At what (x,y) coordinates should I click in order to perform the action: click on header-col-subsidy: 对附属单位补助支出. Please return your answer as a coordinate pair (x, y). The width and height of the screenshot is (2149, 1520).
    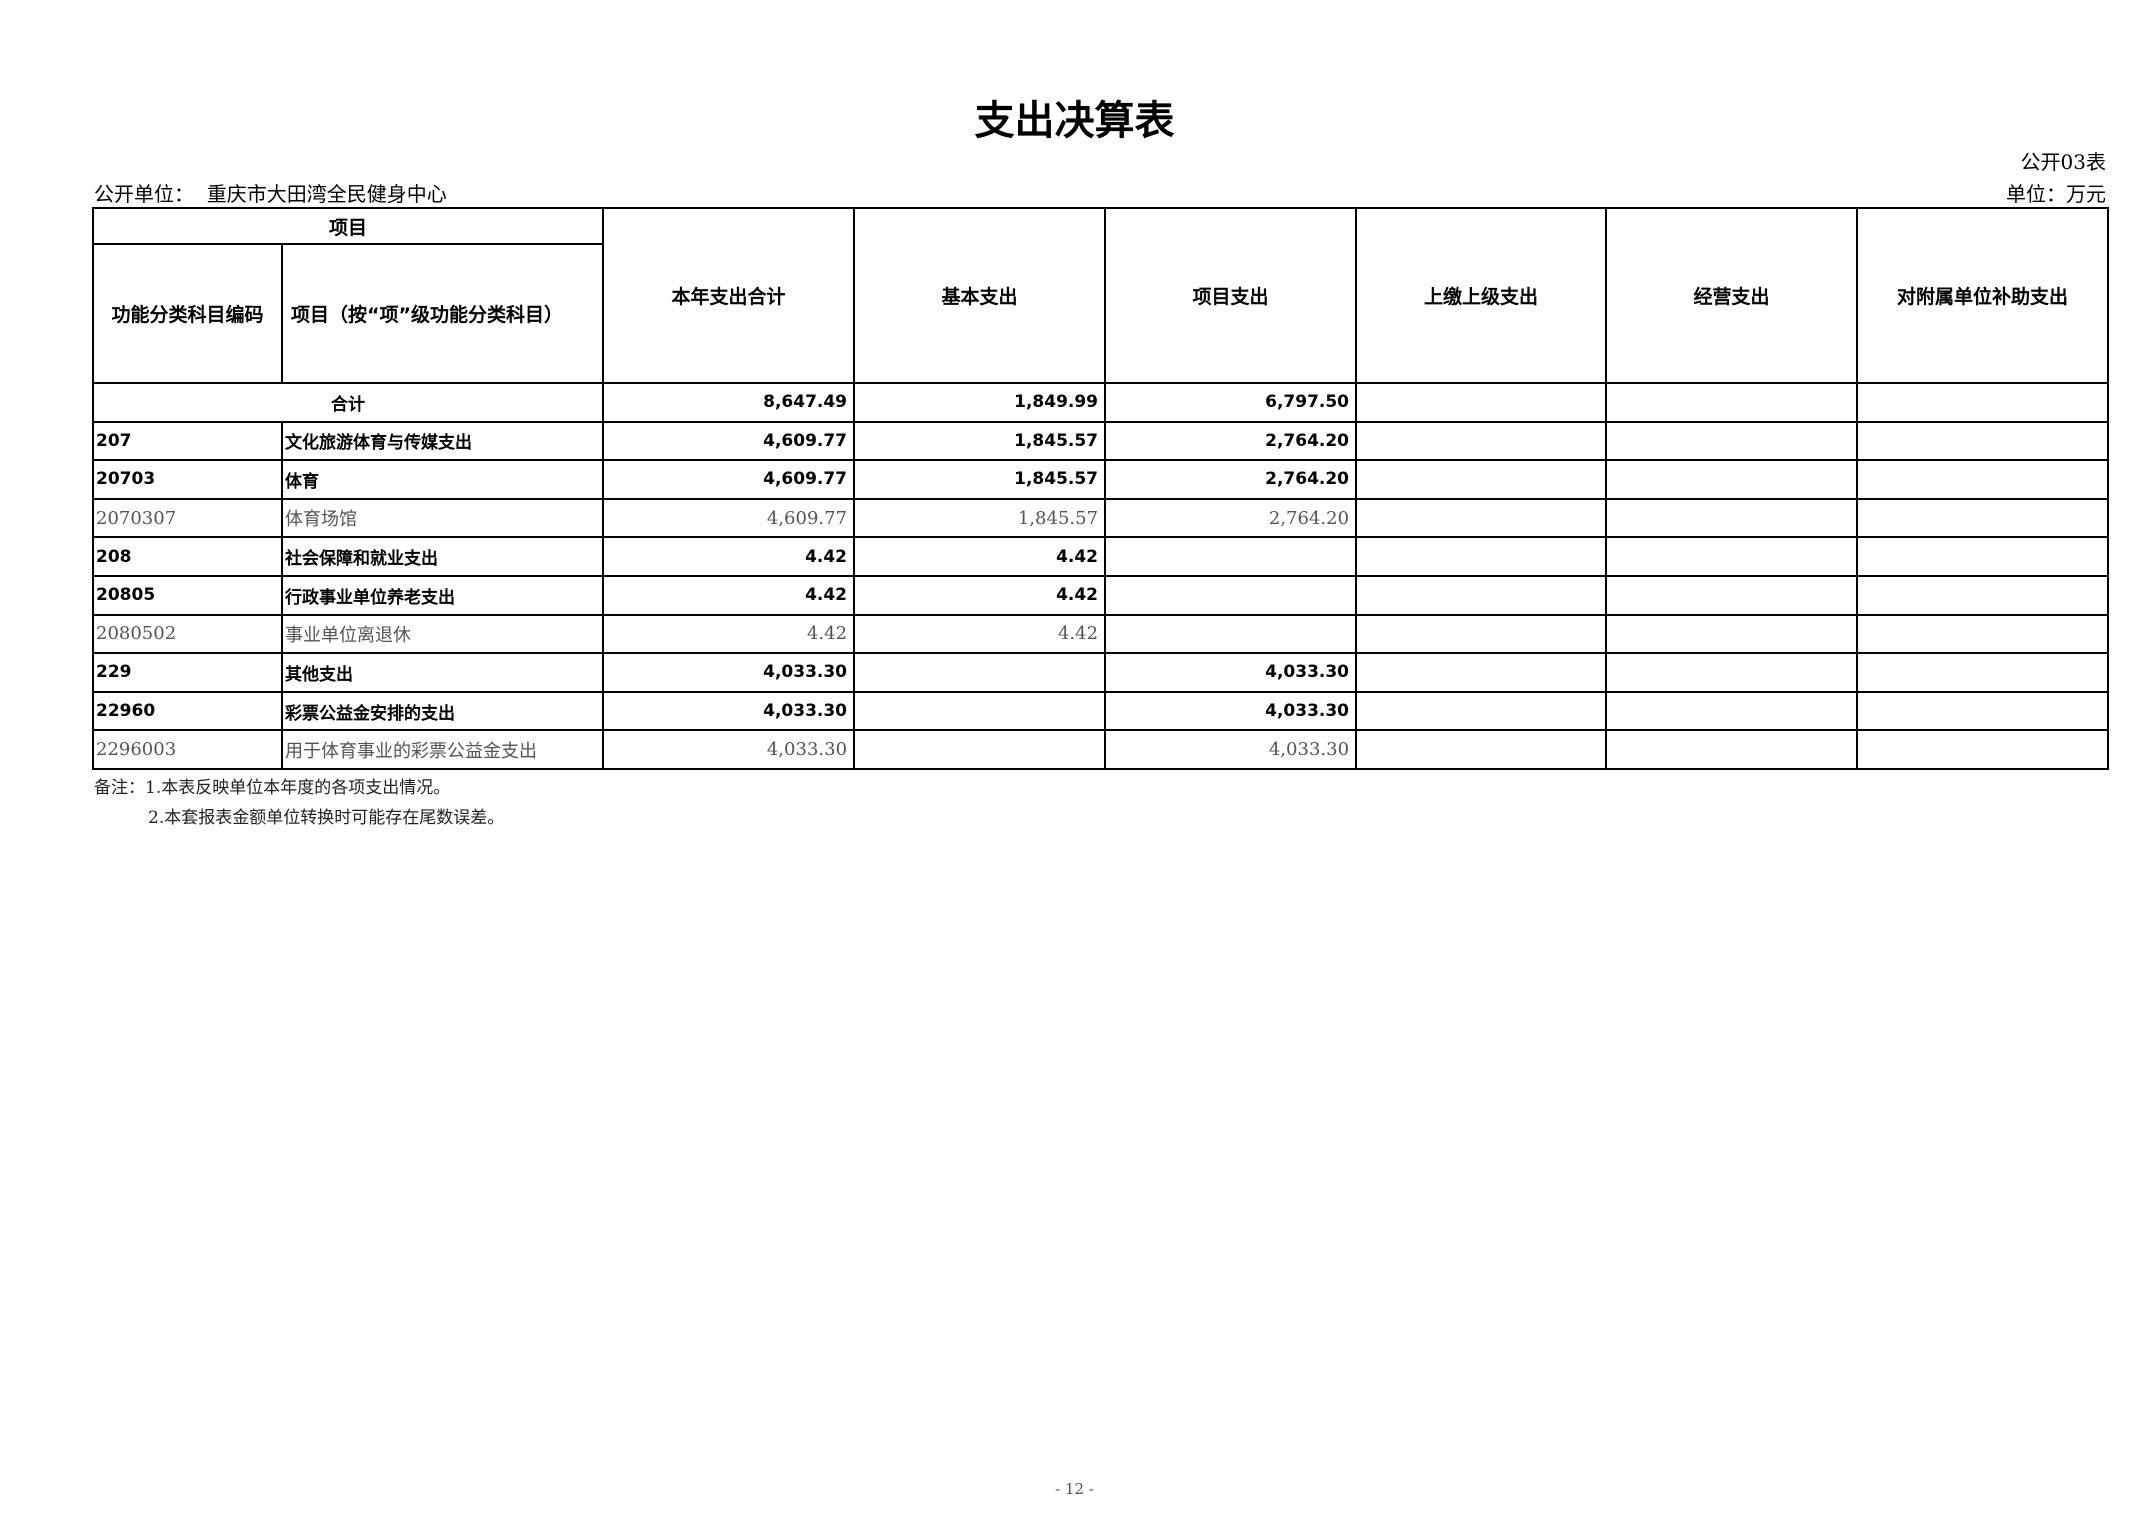
    Looking at the image, I should click on (1983, 295).